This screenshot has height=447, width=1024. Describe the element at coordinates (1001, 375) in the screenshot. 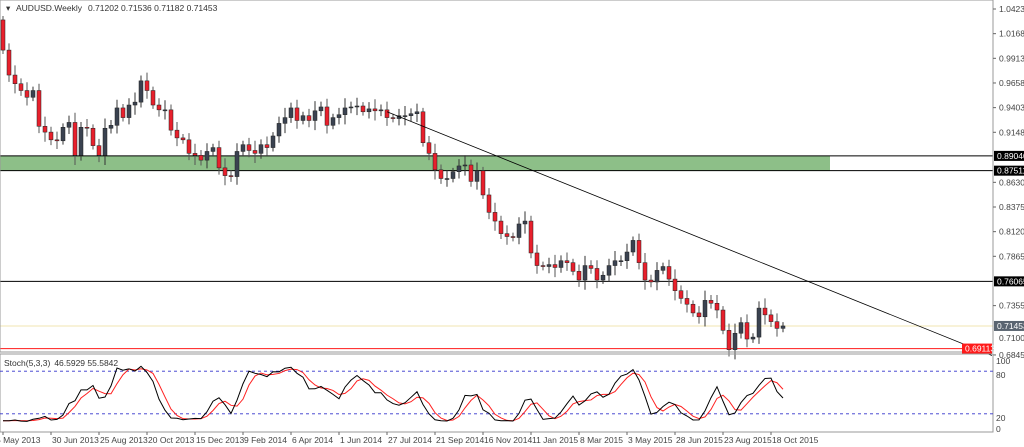

I see `stoch-level-80: 80` at that location.